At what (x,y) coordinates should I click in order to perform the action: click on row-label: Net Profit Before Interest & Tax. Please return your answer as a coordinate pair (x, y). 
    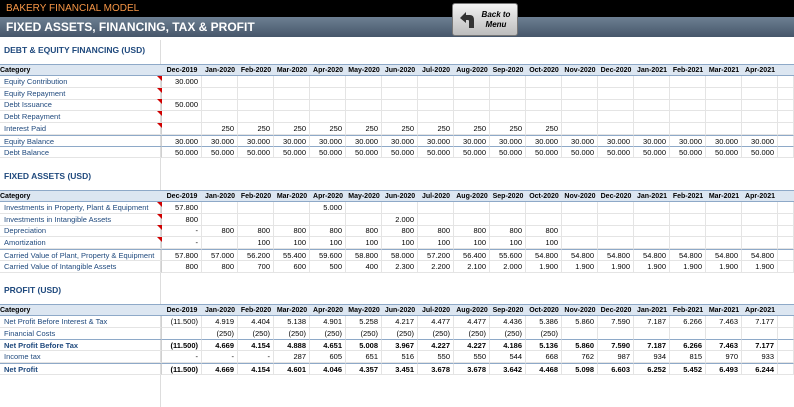
    Looking at the image, I should click on (81, 322).